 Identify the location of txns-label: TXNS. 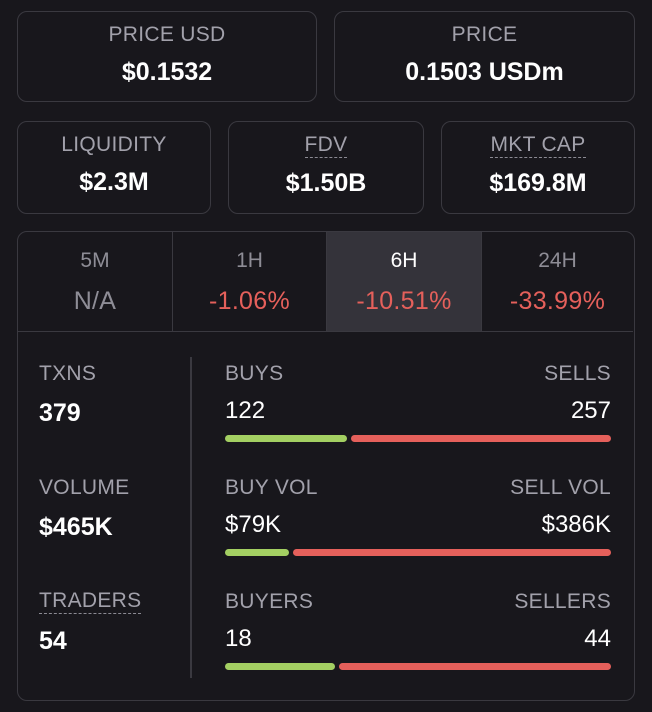
(68, 373).